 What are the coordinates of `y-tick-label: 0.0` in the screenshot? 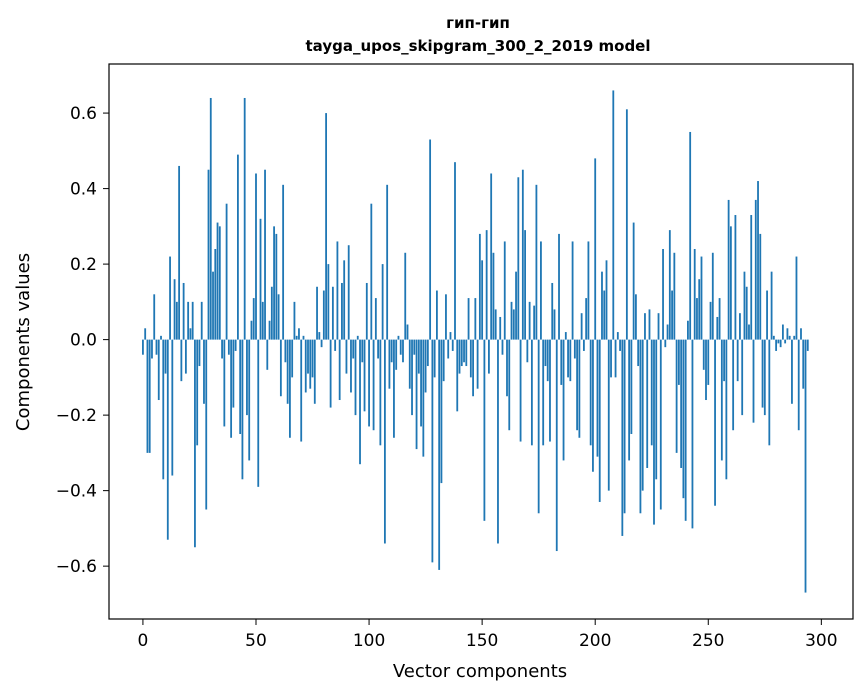 It's located at (83, 341).